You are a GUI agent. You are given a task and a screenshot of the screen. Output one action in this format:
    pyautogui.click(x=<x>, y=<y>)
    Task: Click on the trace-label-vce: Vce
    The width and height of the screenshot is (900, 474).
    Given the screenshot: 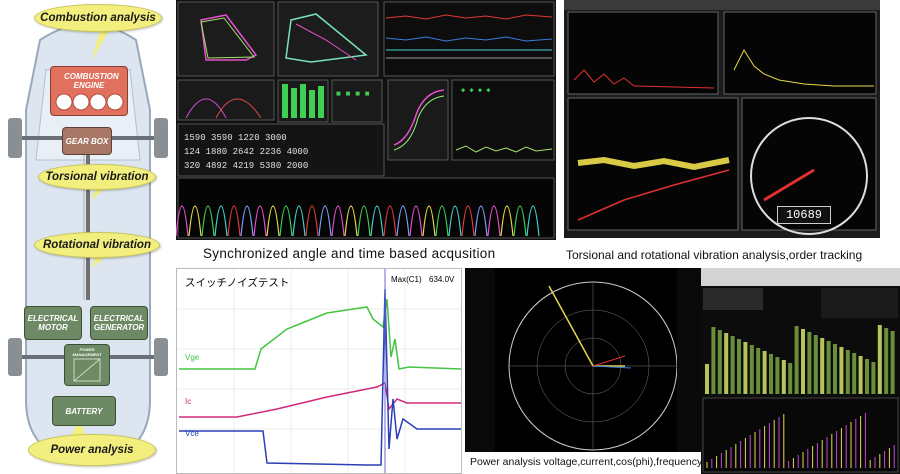 What is the action you would take?
    pyautogui.click(x=192, y=433)
    